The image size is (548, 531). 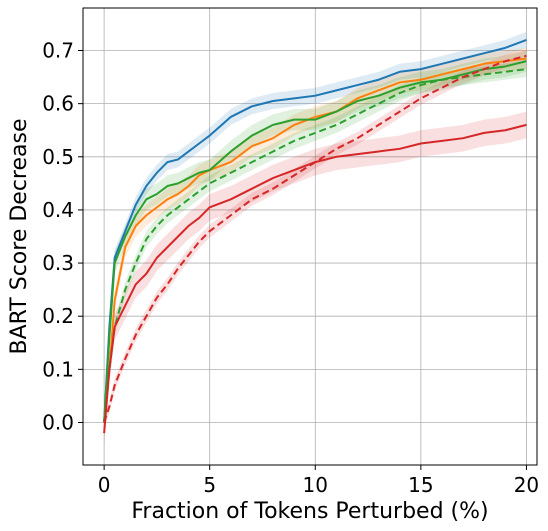 I want to click on y-tick-label-5: 0.5, so click(x=58, y=157).